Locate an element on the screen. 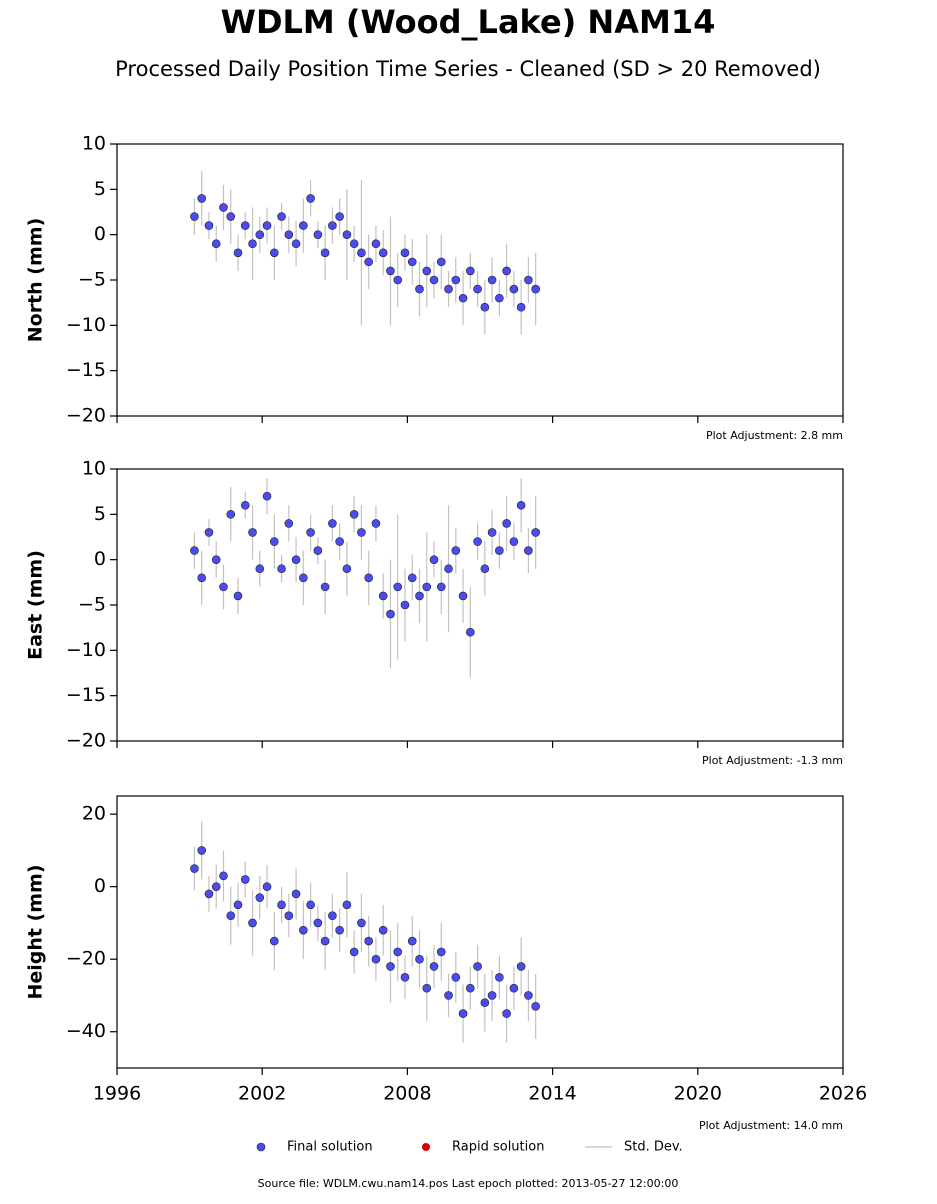 This screenshot has height=1204, width=937. legend-marker is located at coordinates (261, 1147).